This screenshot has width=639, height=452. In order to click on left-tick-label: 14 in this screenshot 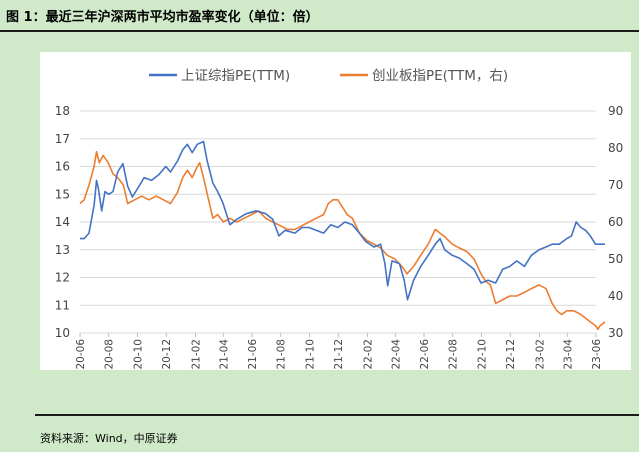, I will do `click(62, 222)`.